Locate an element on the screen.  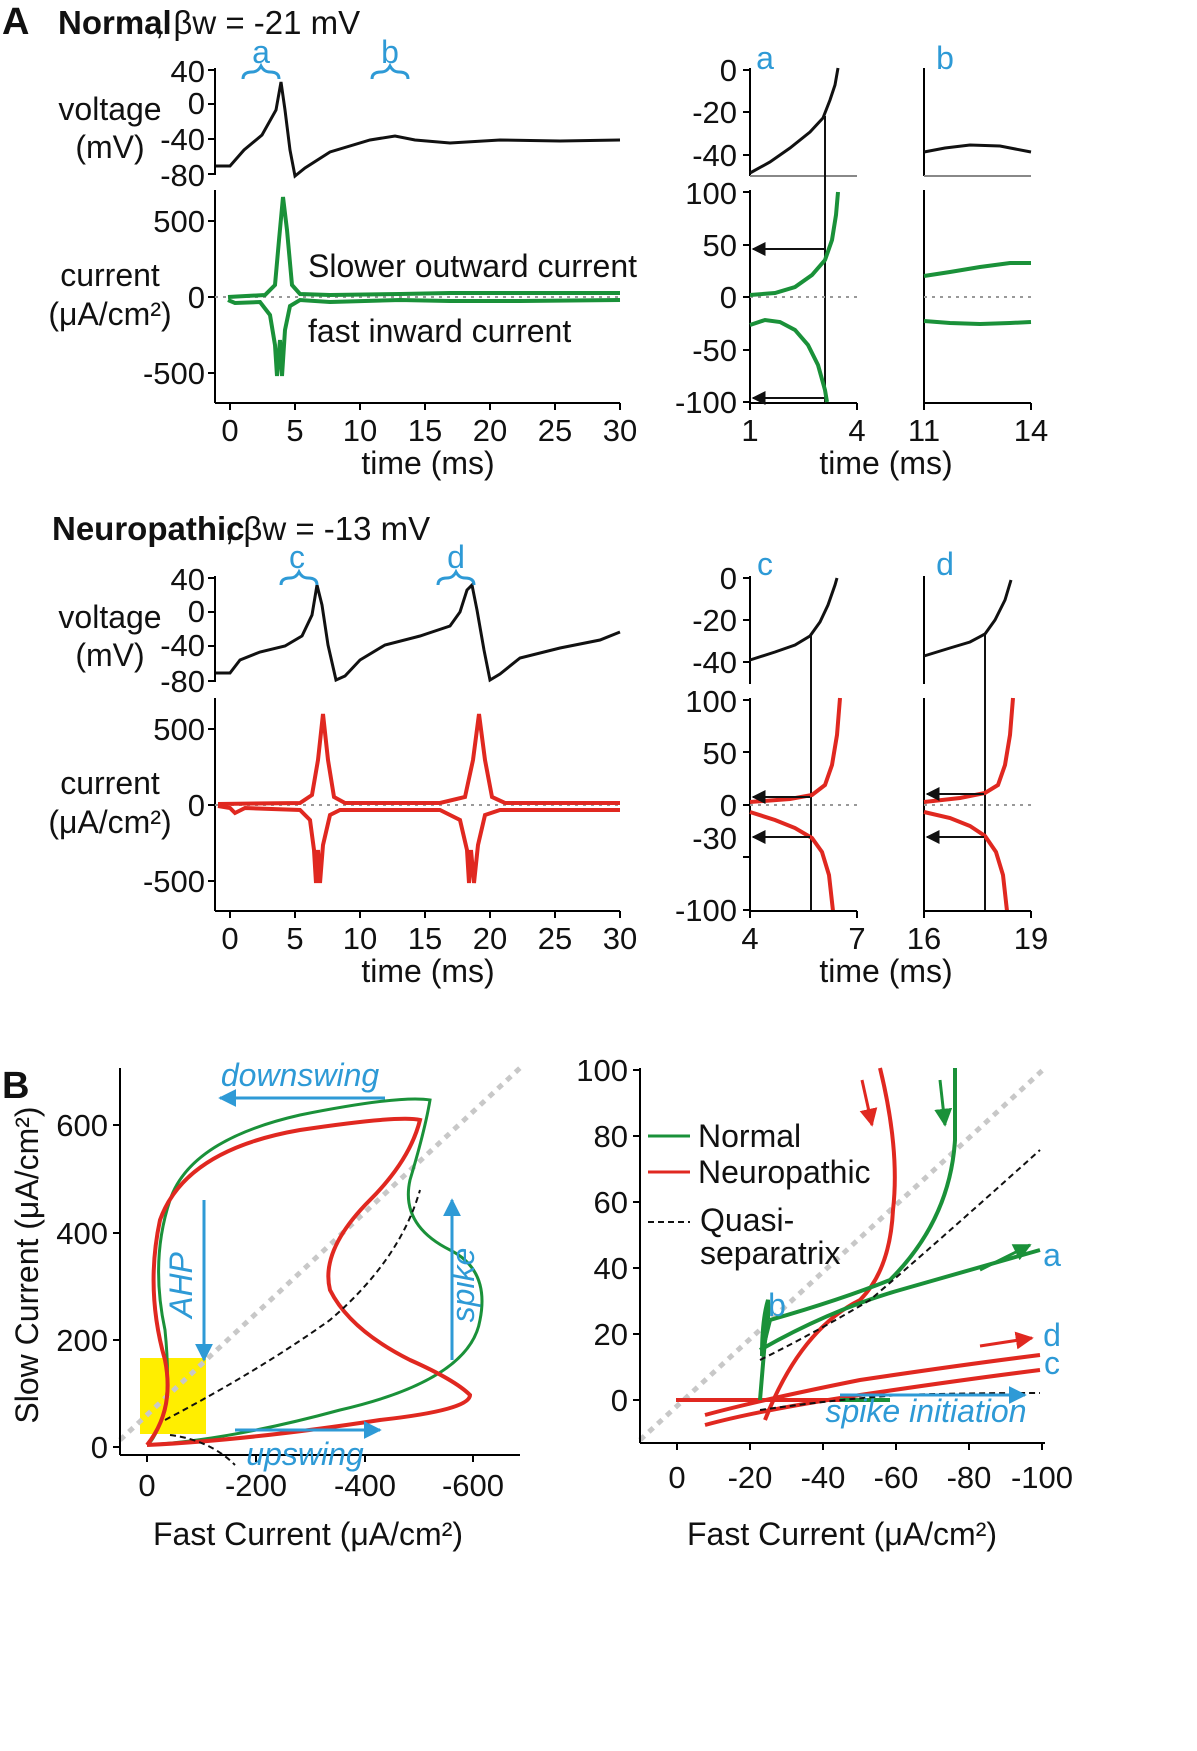
normal-voltage-plot: voltage (mV) 40 0 -40 -80 a b is located at coordinates (339, 113).